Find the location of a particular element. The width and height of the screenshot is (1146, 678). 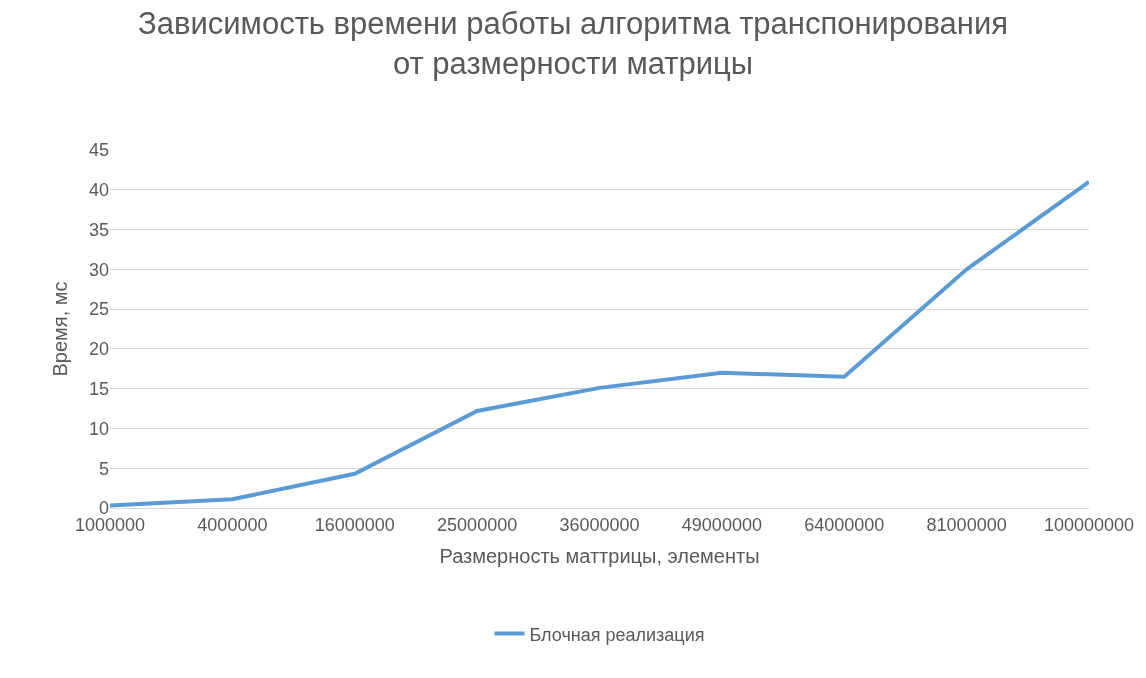

x-tick-label: 64000000 is located at coordinates (844, 524).